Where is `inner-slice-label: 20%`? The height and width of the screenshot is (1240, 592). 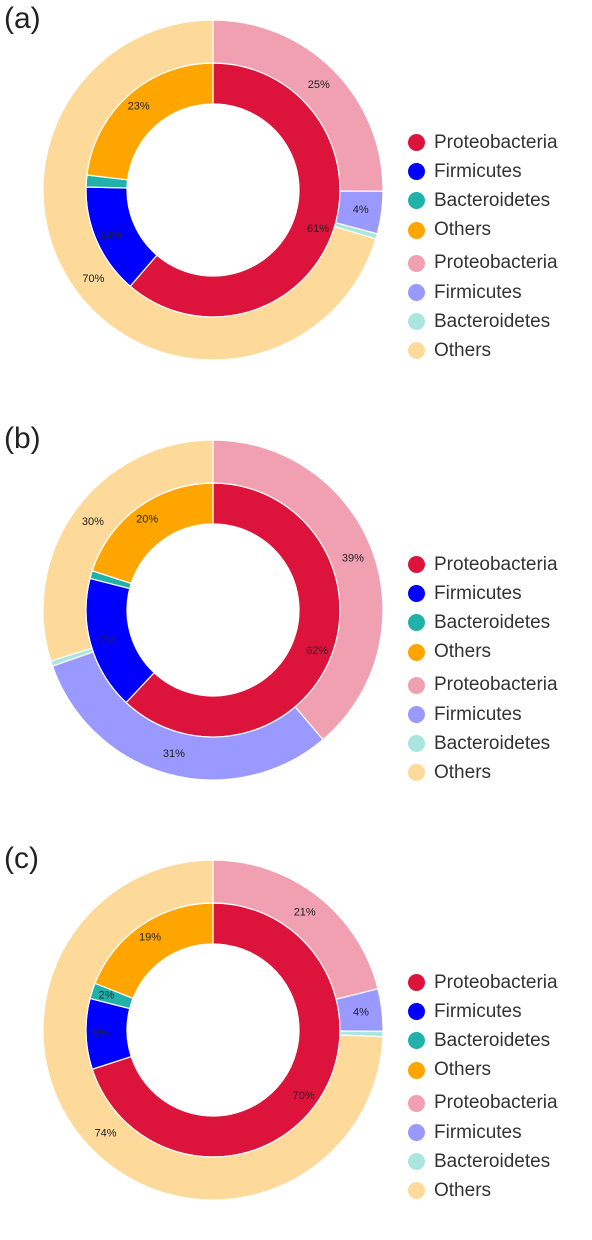 inner-slice-label: 20% is located at coordinates (147, 519).